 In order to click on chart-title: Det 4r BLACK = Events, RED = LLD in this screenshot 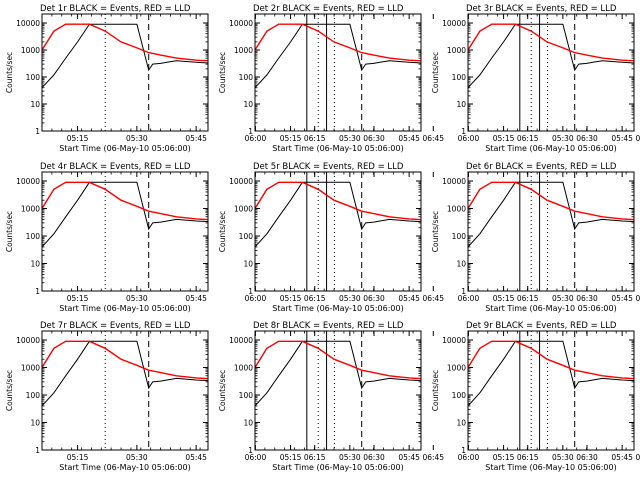, I will do `click(115, 167)`.